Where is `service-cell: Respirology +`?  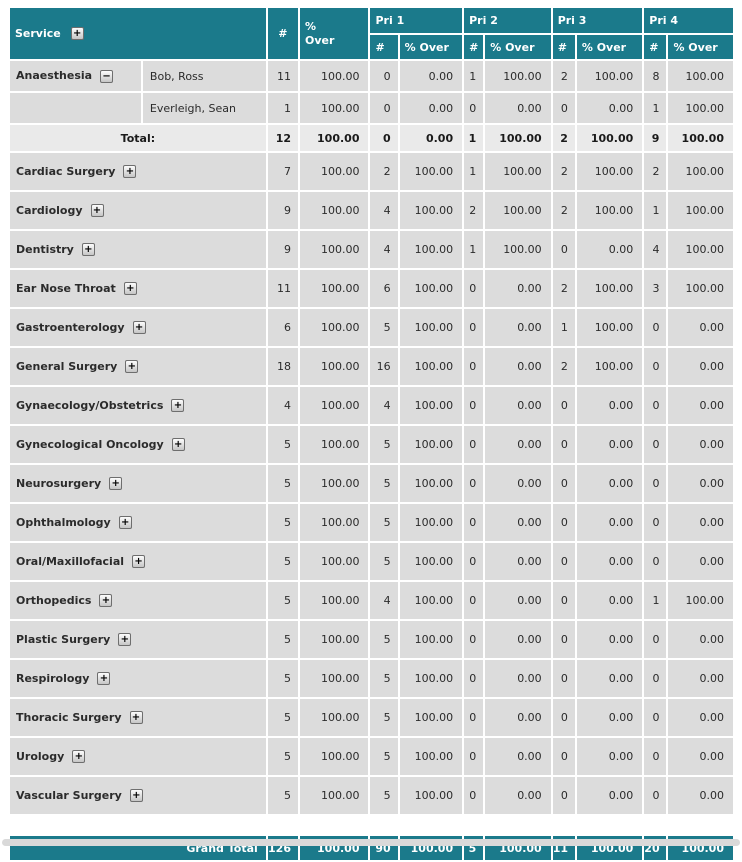 service-cell: Respirology + is located at coordinates (138, 678).